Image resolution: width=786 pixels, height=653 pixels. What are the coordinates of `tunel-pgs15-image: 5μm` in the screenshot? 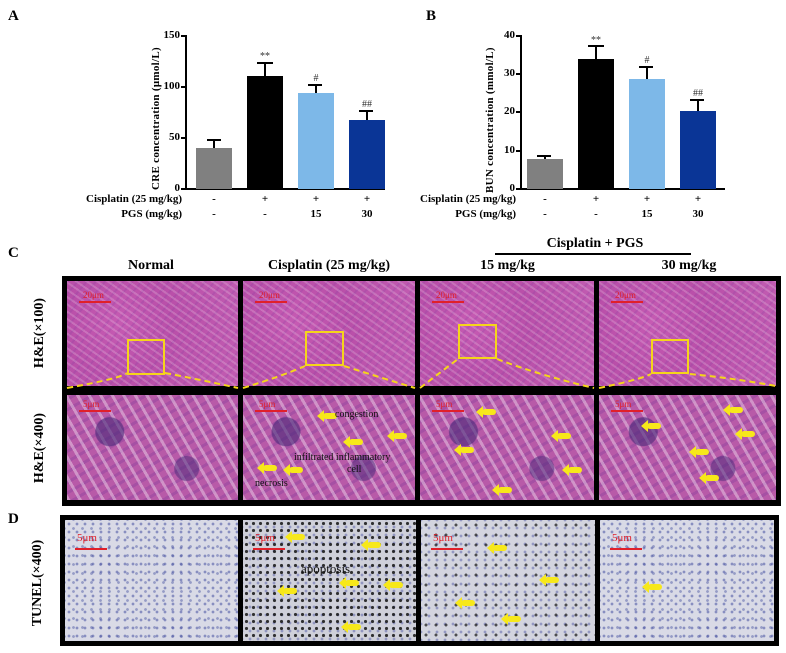 It's located at (508, 580).